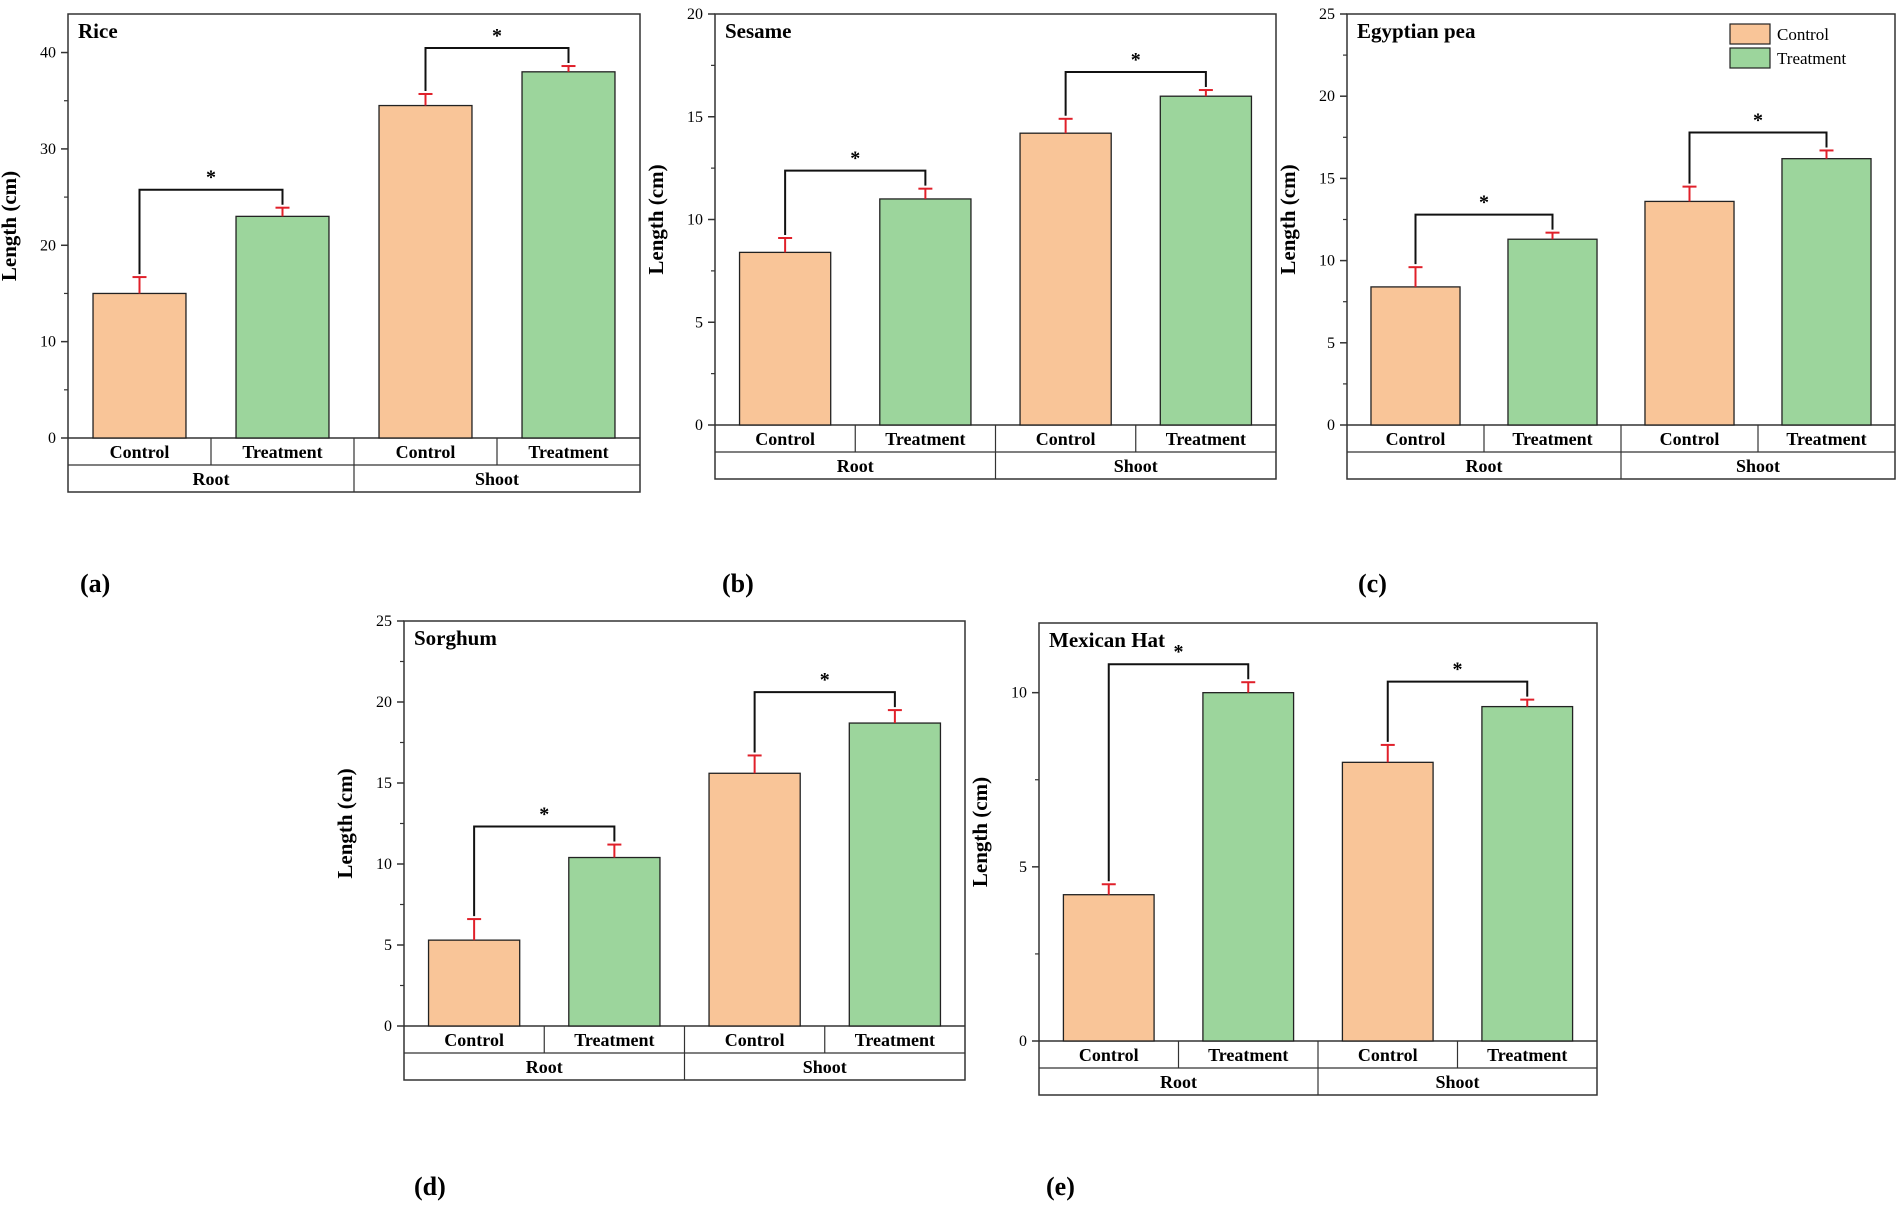 This screenshot has width=1902, height=1205. I want to click on panel-title: Egyptian pea, so click(1416, 31).